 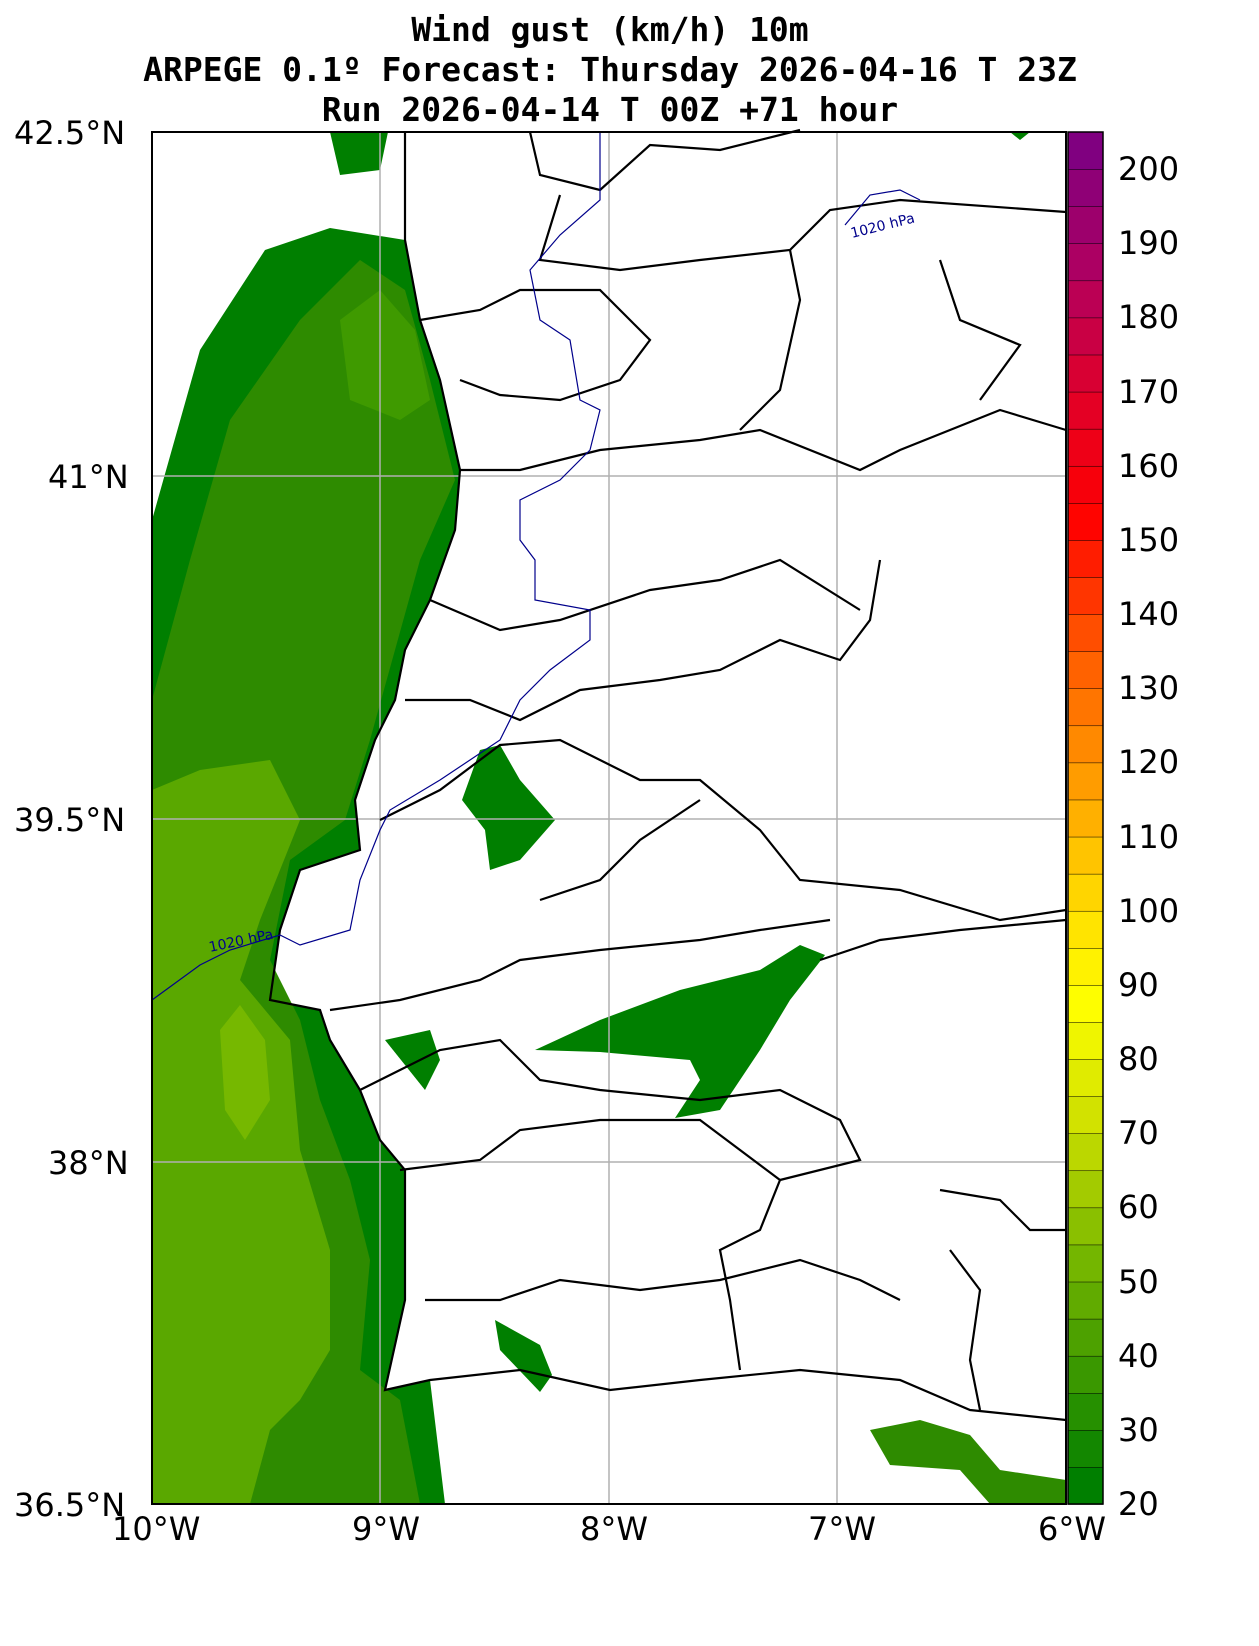 What do you see at coordinates (1149, 465) in the screenshot?
I see `colorbar-label: 160` at bounding box center [1149, 465].